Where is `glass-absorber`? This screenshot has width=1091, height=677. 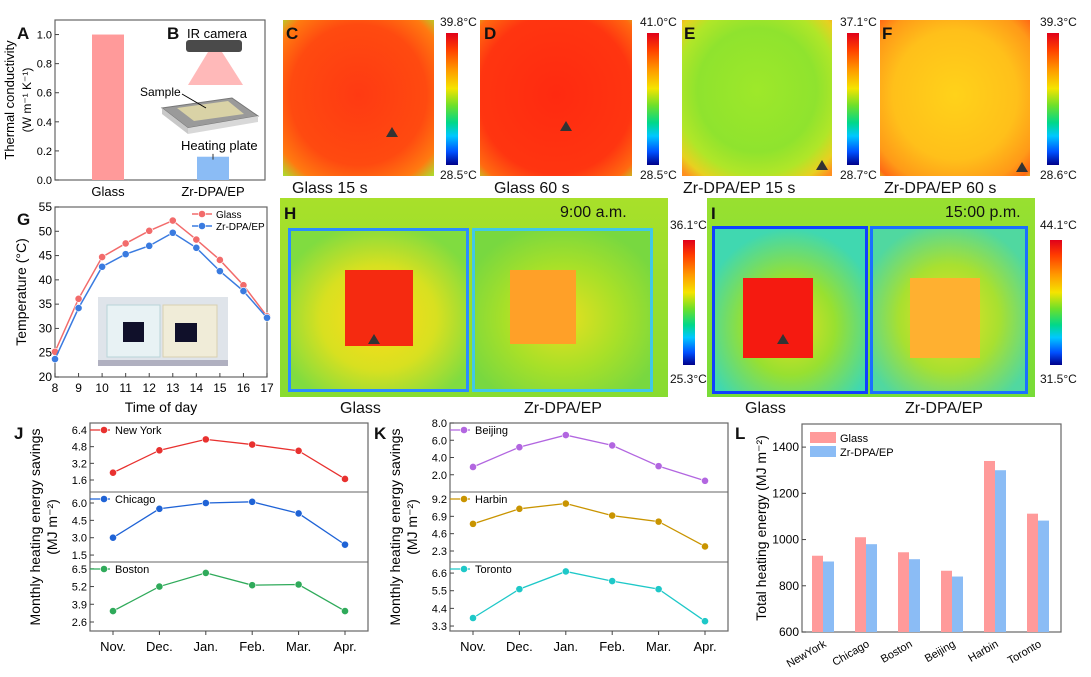
glass-absorber is located at coordinates (778, 318).